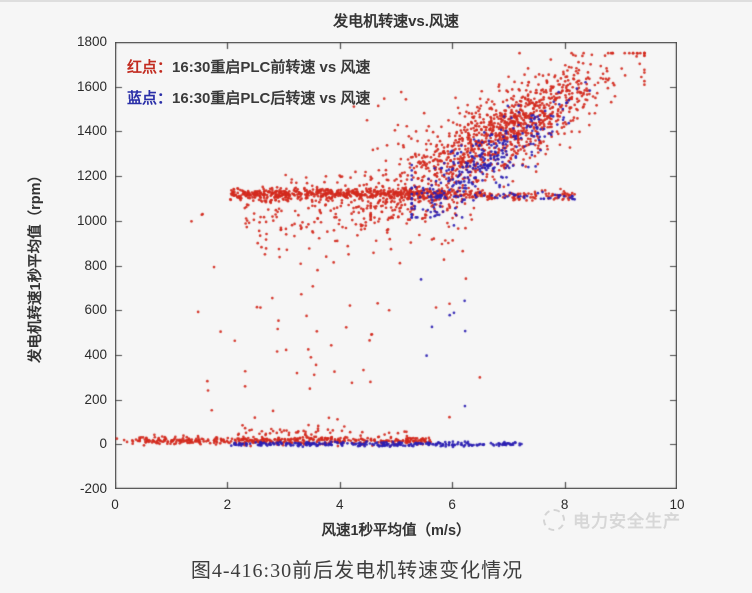 The width and height of the screenshot is (752, 593). Describe the element at coordinates (357, 571) in the screenshot. I see `figure-caption: 图4-416:30前后发电机转速变化情况` at that location.